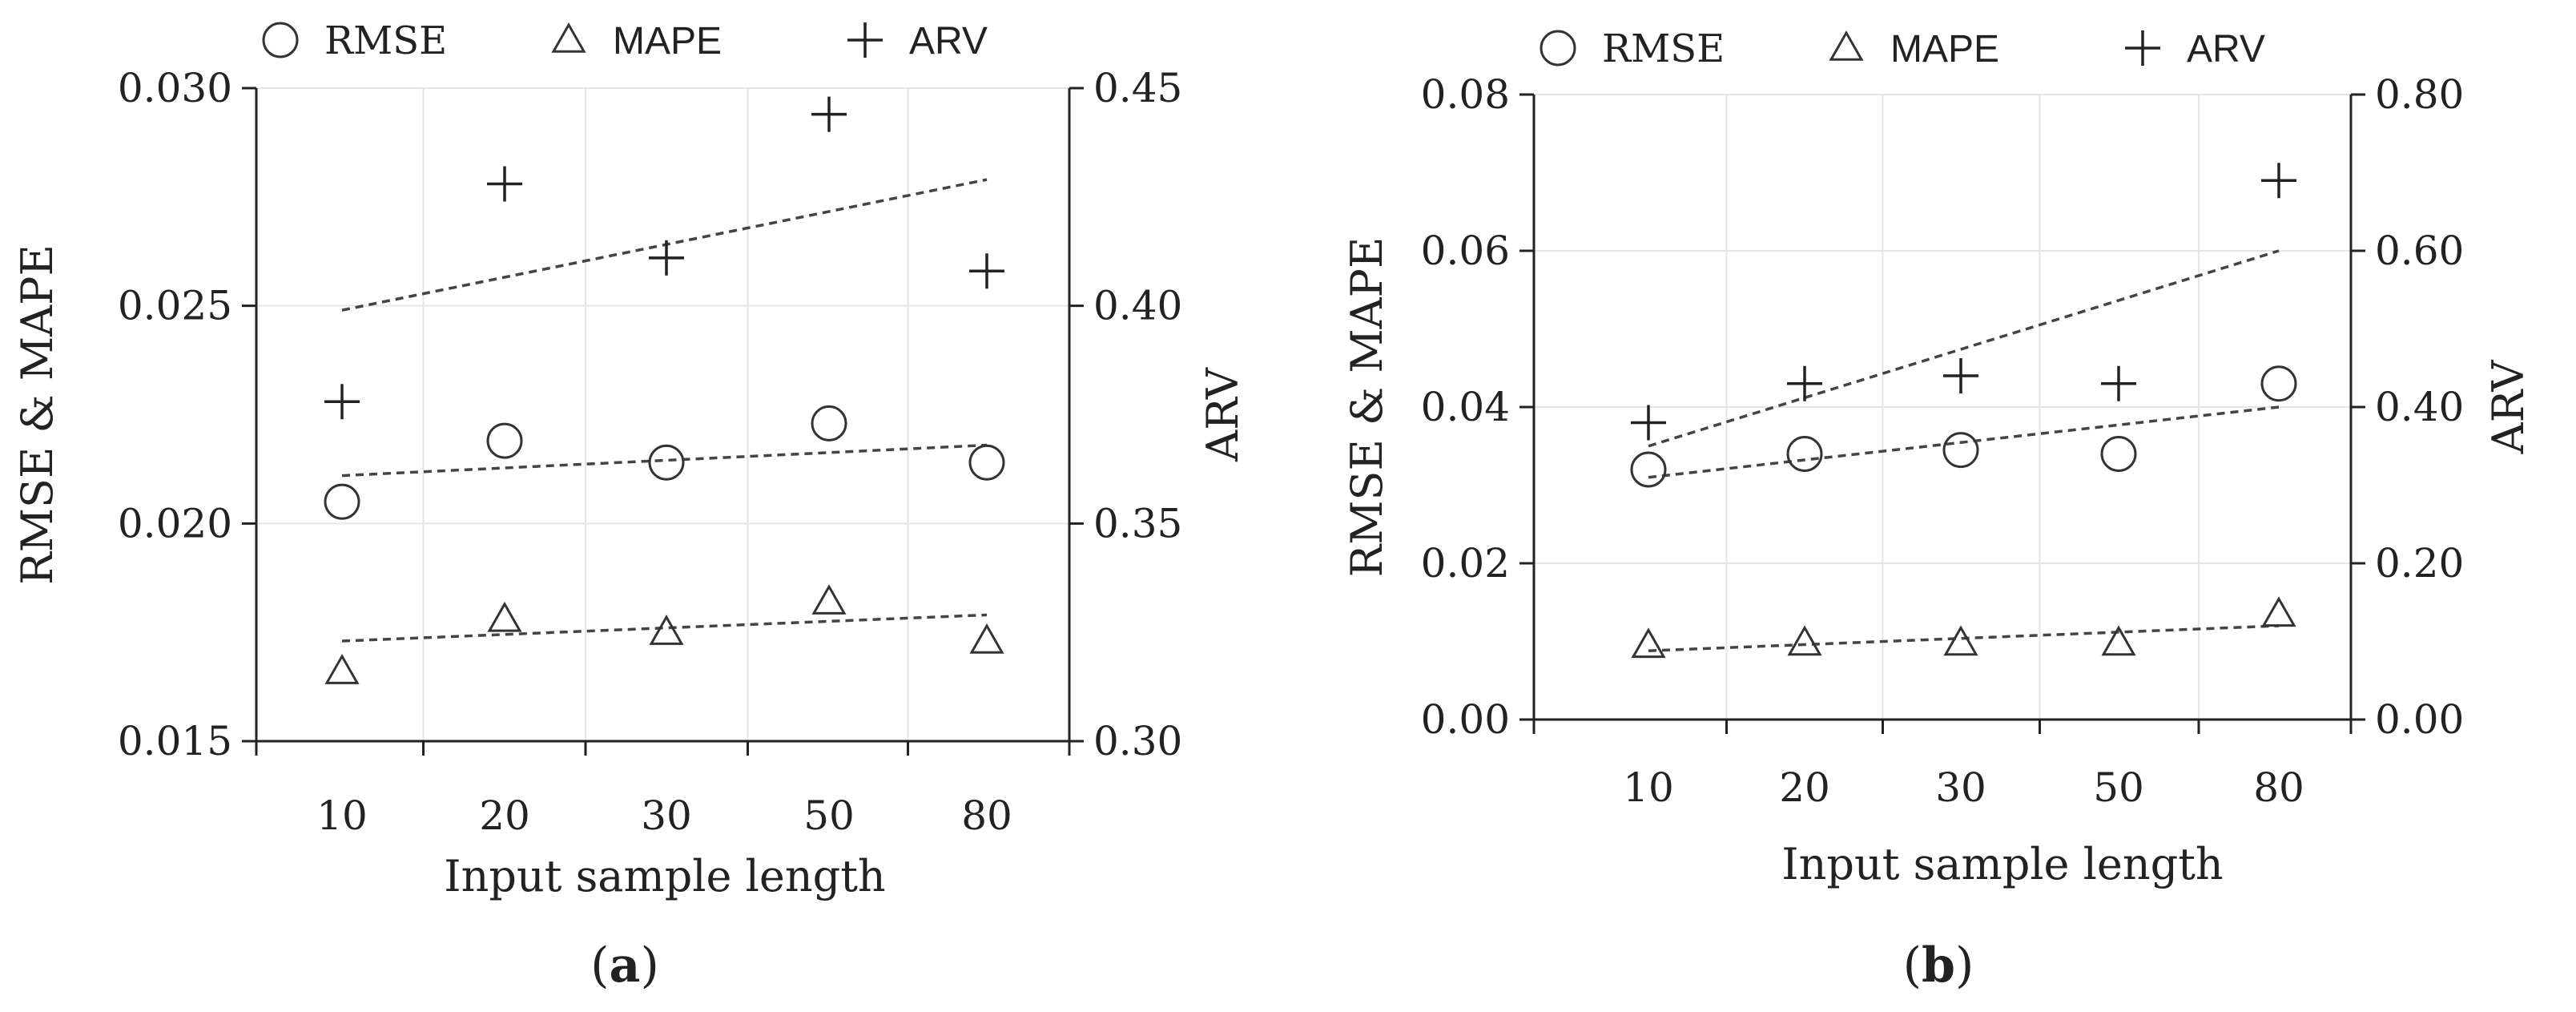 This screenshot has width=2576, height=1012. Describe the element at coordinates (2419, 251) in the screenshot. I see `right-y-tick-label: 0.60` at that location.